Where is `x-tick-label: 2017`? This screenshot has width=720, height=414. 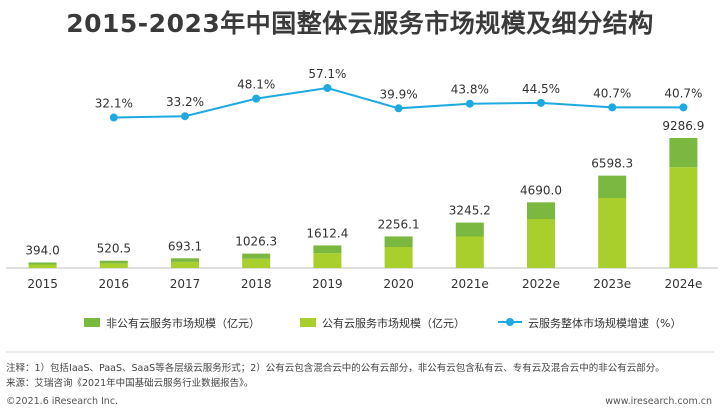
x-tick-label: 2017 is located at coordinates (185, 284).